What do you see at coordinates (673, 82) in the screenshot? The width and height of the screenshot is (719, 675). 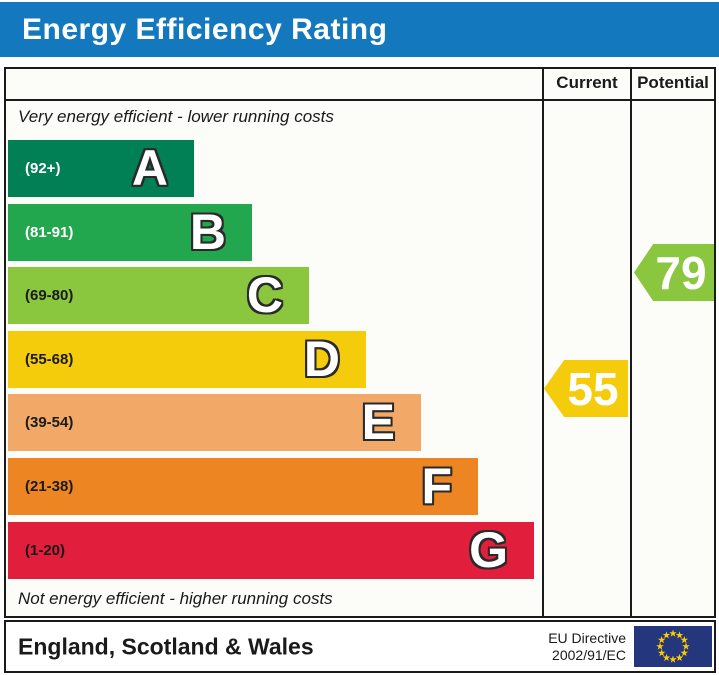 I see `column-header-potential: Potential` at bounding box center [673, 82].